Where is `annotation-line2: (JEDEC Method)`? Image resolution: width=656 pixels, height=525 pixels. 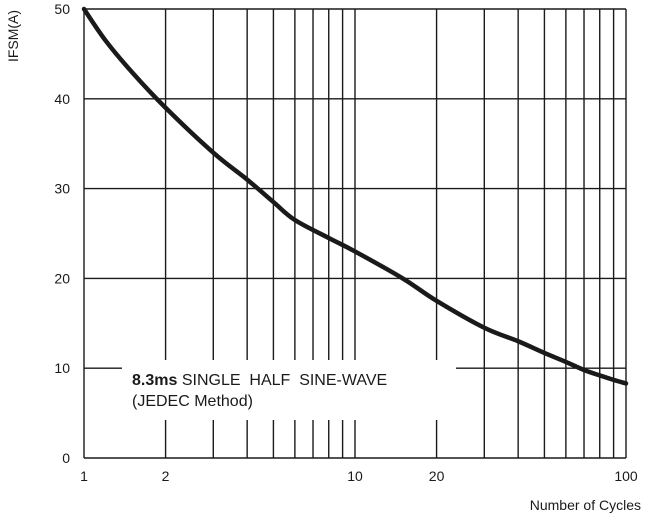
annotation-line2: (JEDEC Method) is located at coordinates (192, 401).